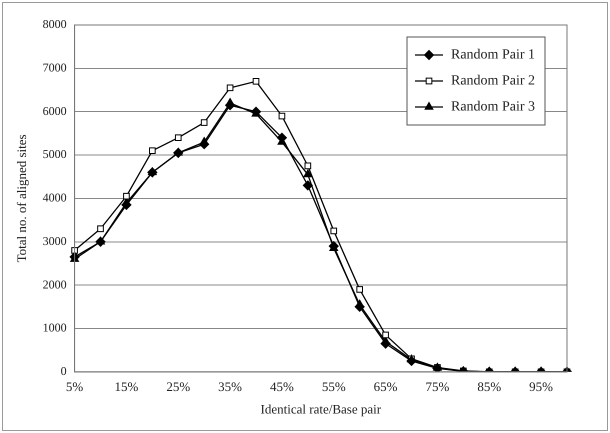 This screenshot has height=433, width=610. I want to click on x-tick-label: 5%, so click(75, 386).